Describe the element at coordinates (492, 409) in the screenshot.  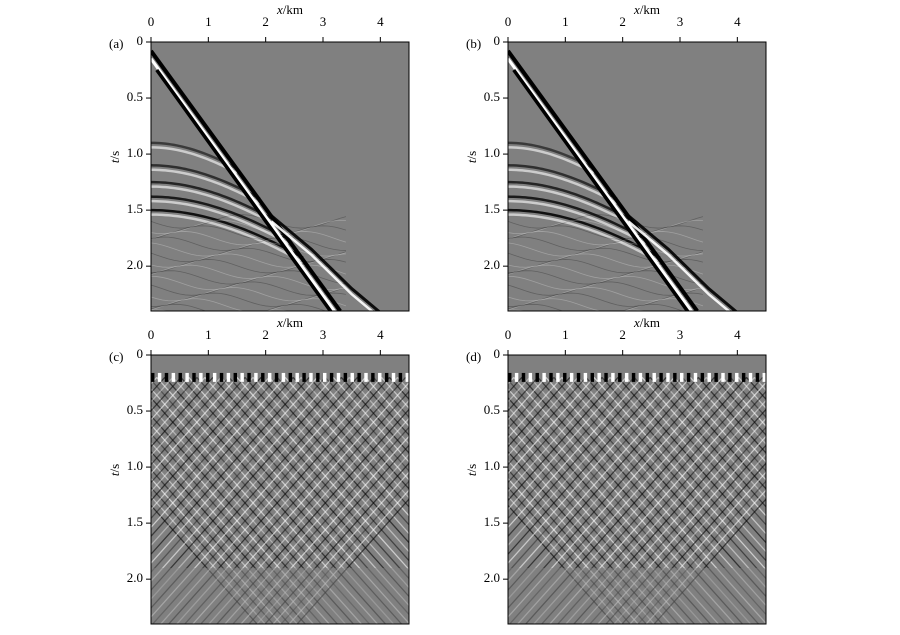
I see `y-tick-label: 0.5` at that location.